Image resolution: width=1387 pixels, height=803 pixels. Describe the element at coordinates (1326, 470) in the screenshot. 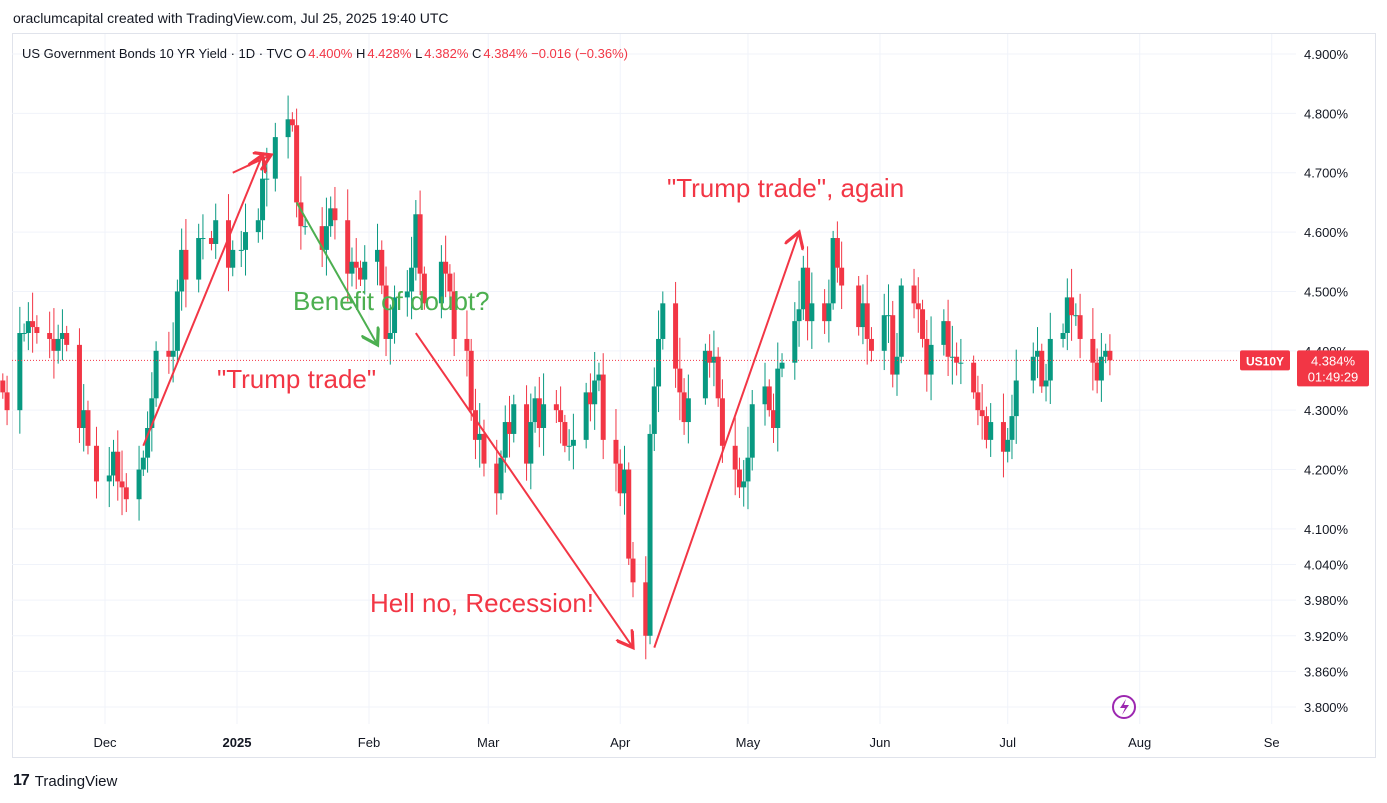

I see `price-tick-label: 4.200%` at that location.